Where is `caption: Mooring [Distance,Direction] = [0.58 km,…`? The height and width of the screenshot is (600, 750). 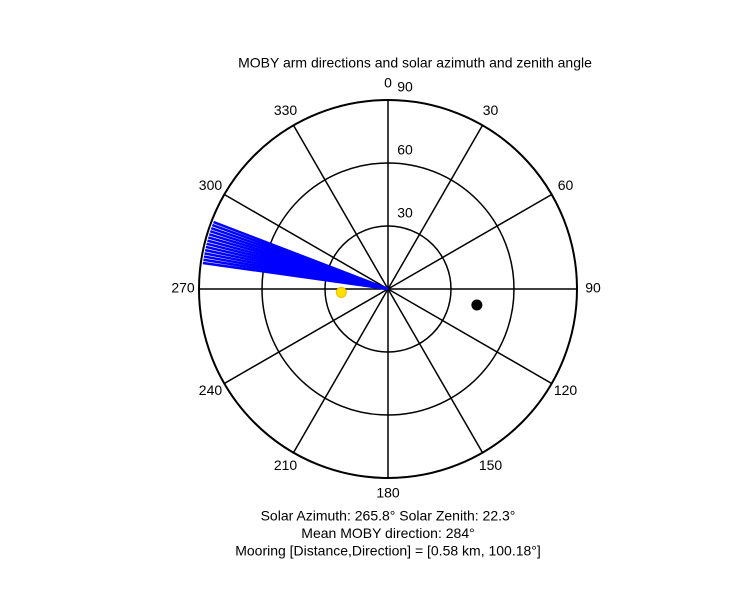 caption: Mooring [Distance,Direction] = [0.58 km,… is located at coordinates (388, 551).